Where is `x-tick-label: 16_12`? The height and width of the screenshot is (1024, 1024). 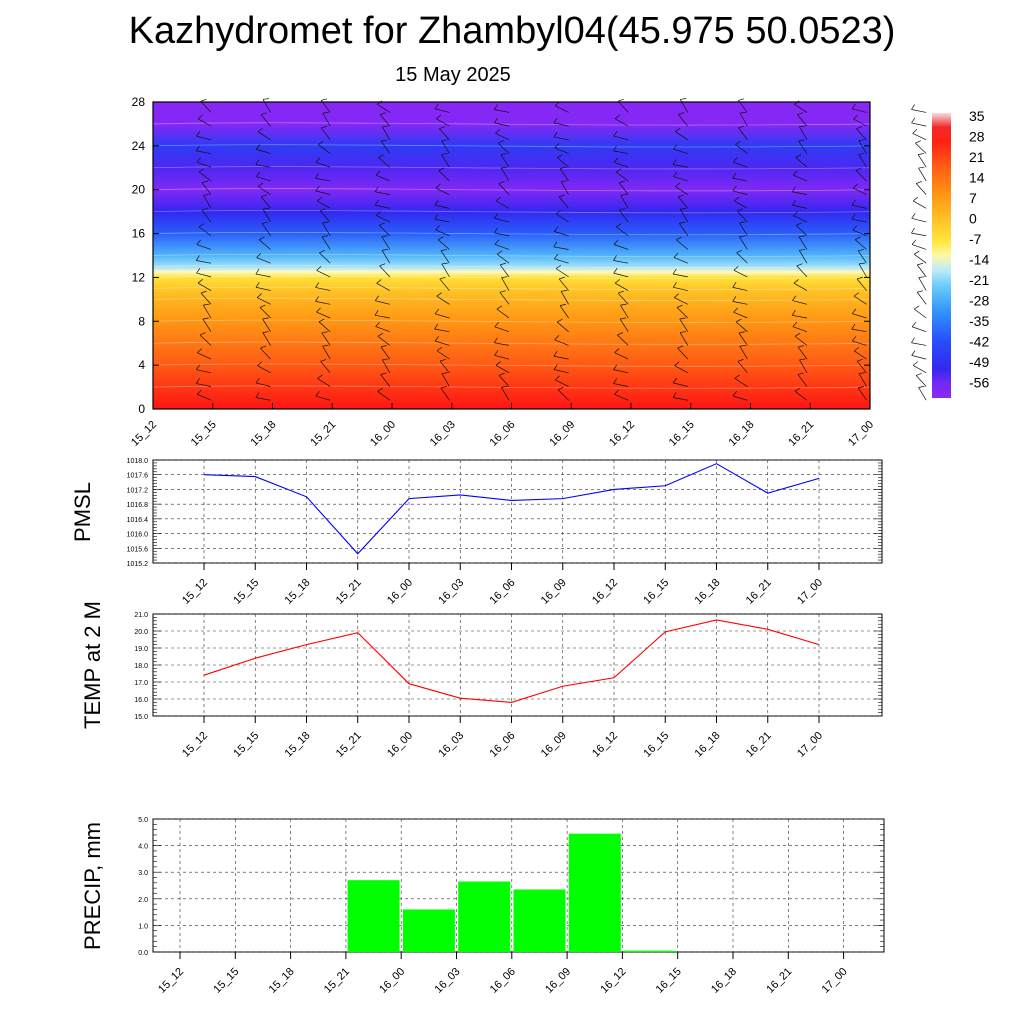
x-tick-label: 16_12 is located at coordinates (605, 745).